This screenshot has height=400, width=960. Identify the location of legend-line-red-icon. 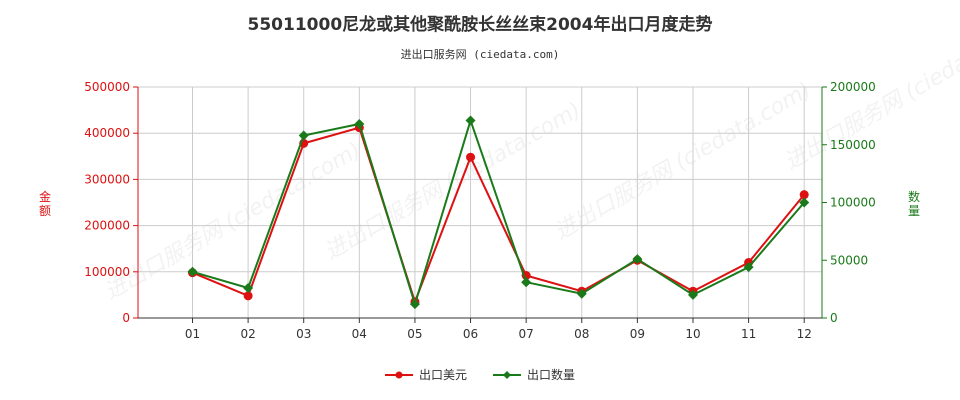
(398, 374).